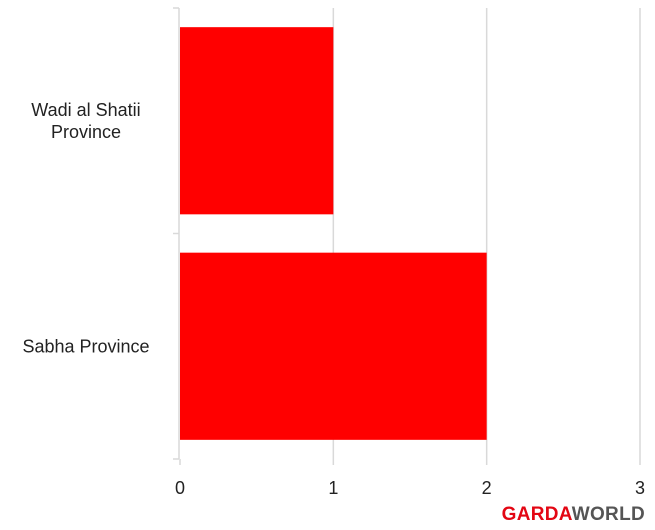 The height and width of the screenshot is (530, 655). What do you see at coordinates (608, 514) in the screenshot?
I see `logo-part-world: WORLD` at bounding box center [608, 514].